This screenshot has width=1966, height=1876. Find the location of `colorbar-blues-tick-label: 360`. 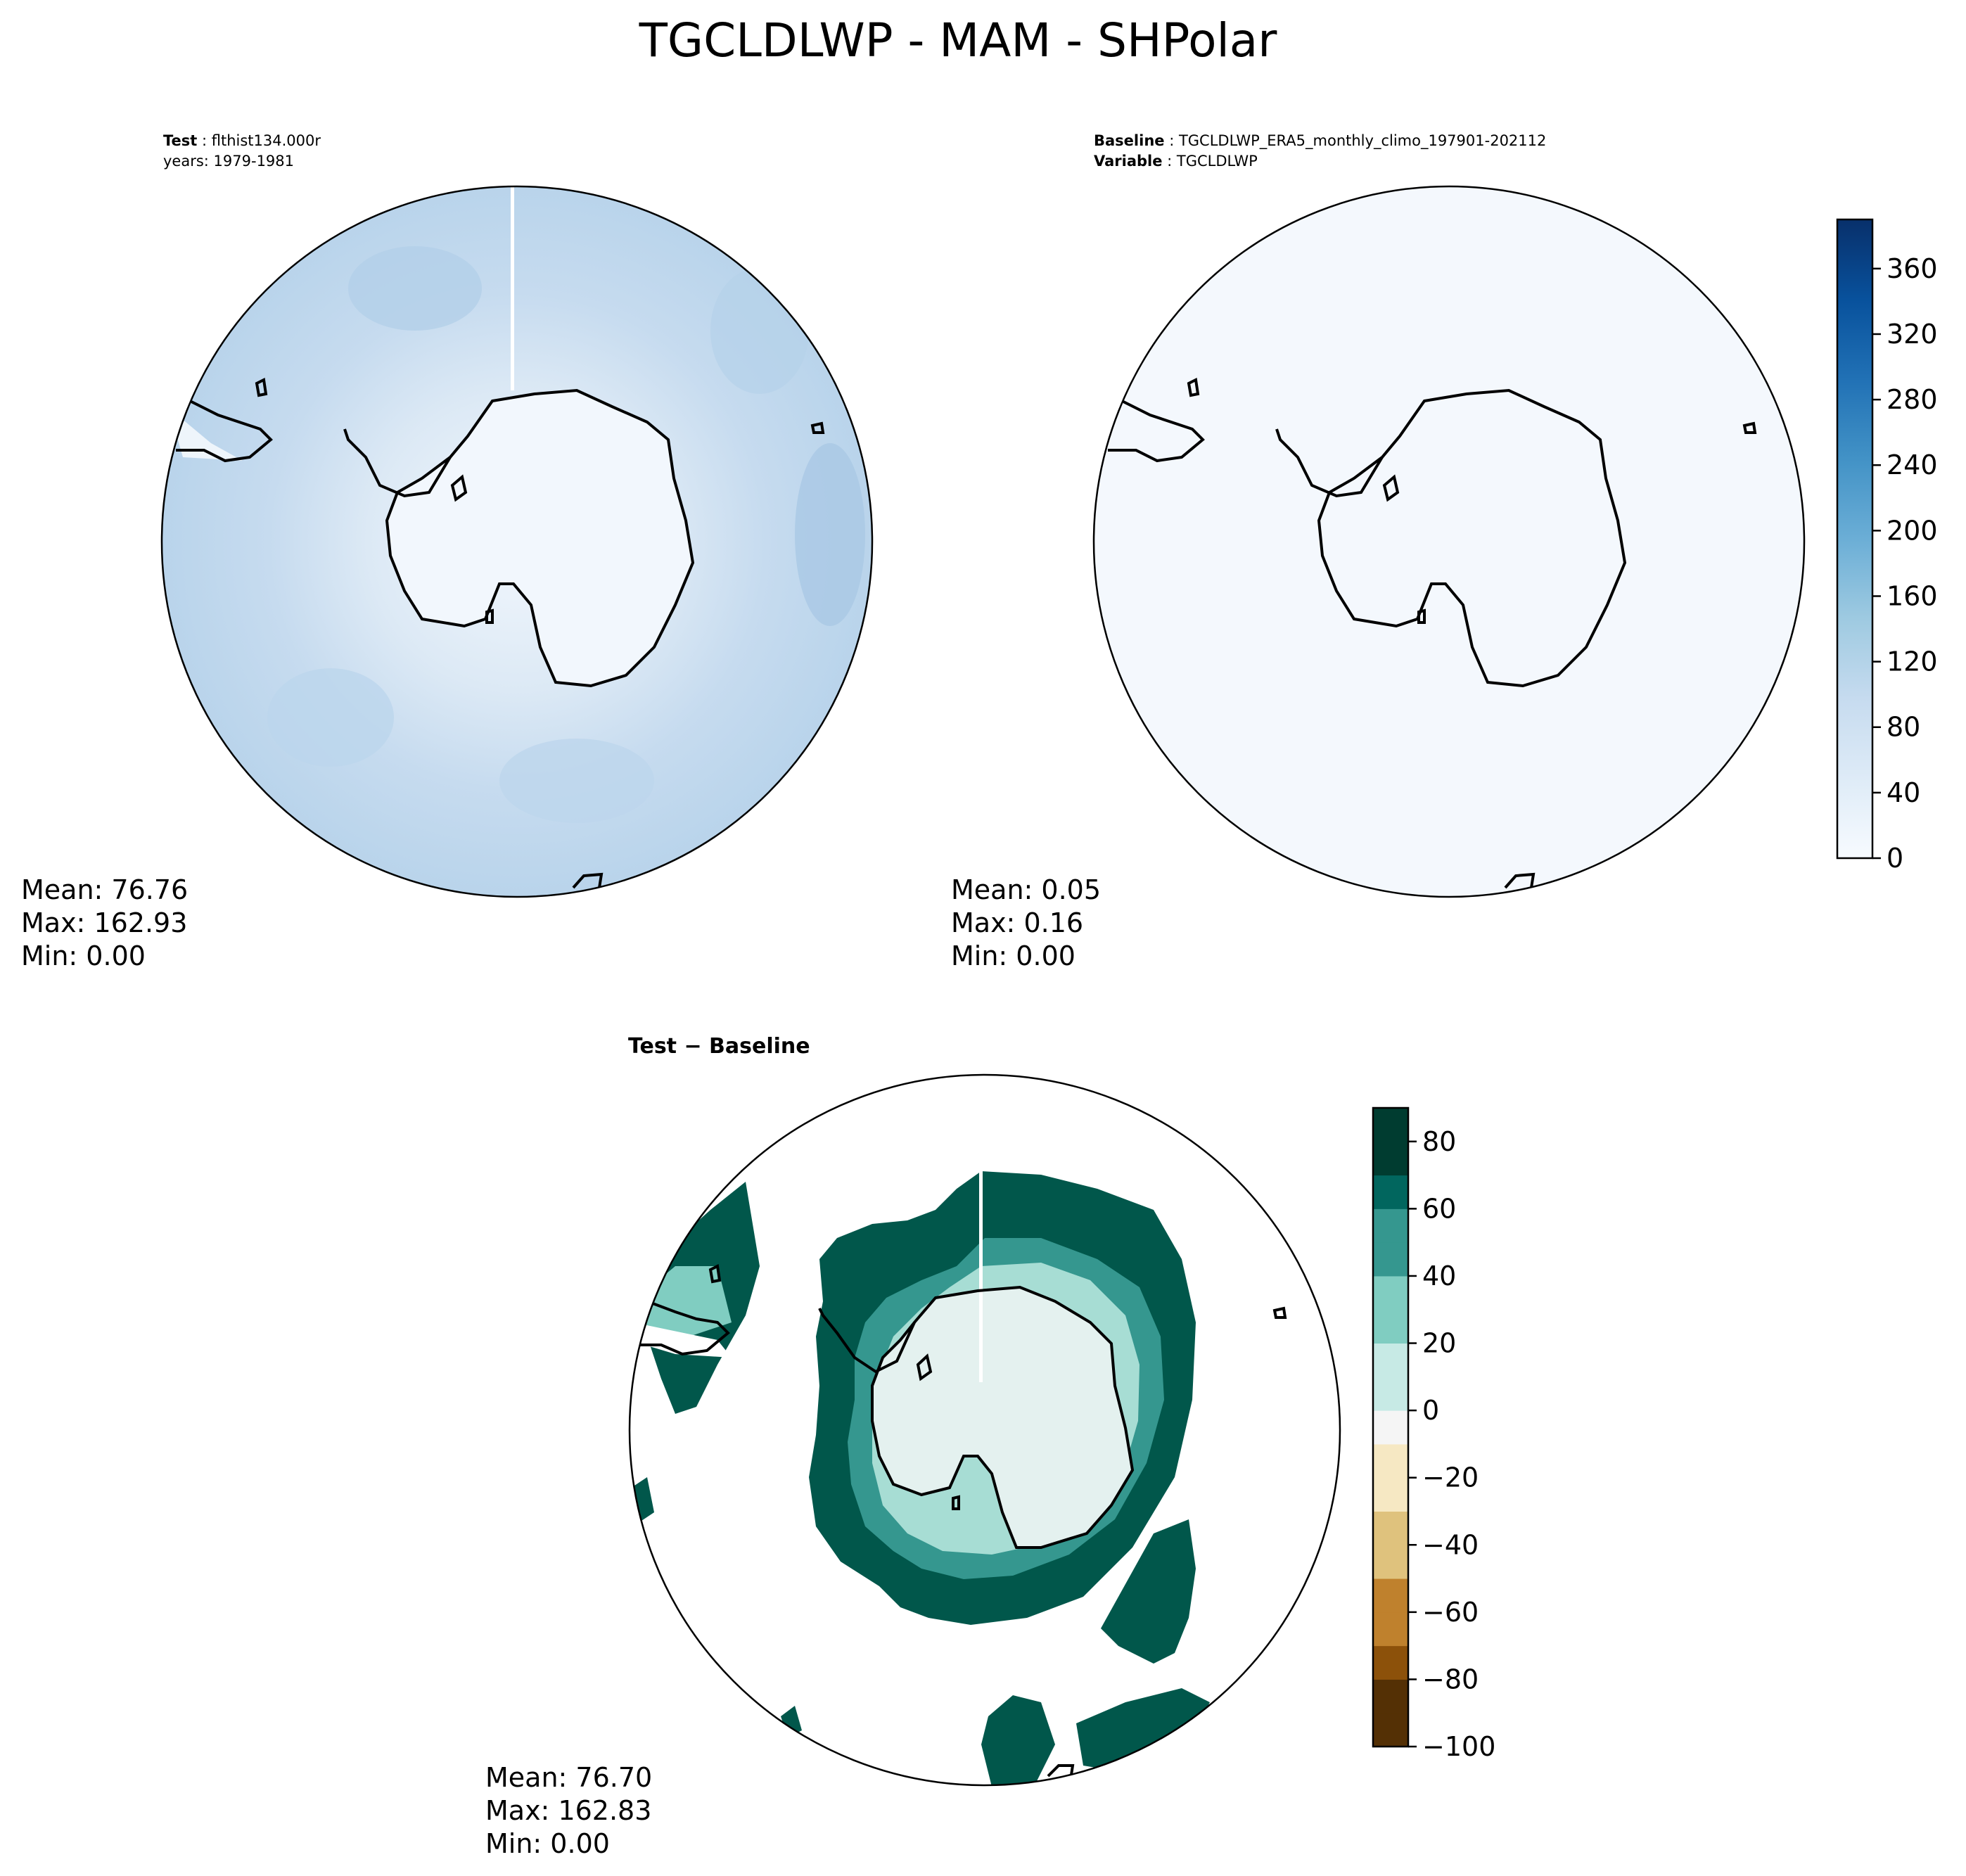

colorbar-blues-tick-label: 360 is located at coordinates (1912, 268).